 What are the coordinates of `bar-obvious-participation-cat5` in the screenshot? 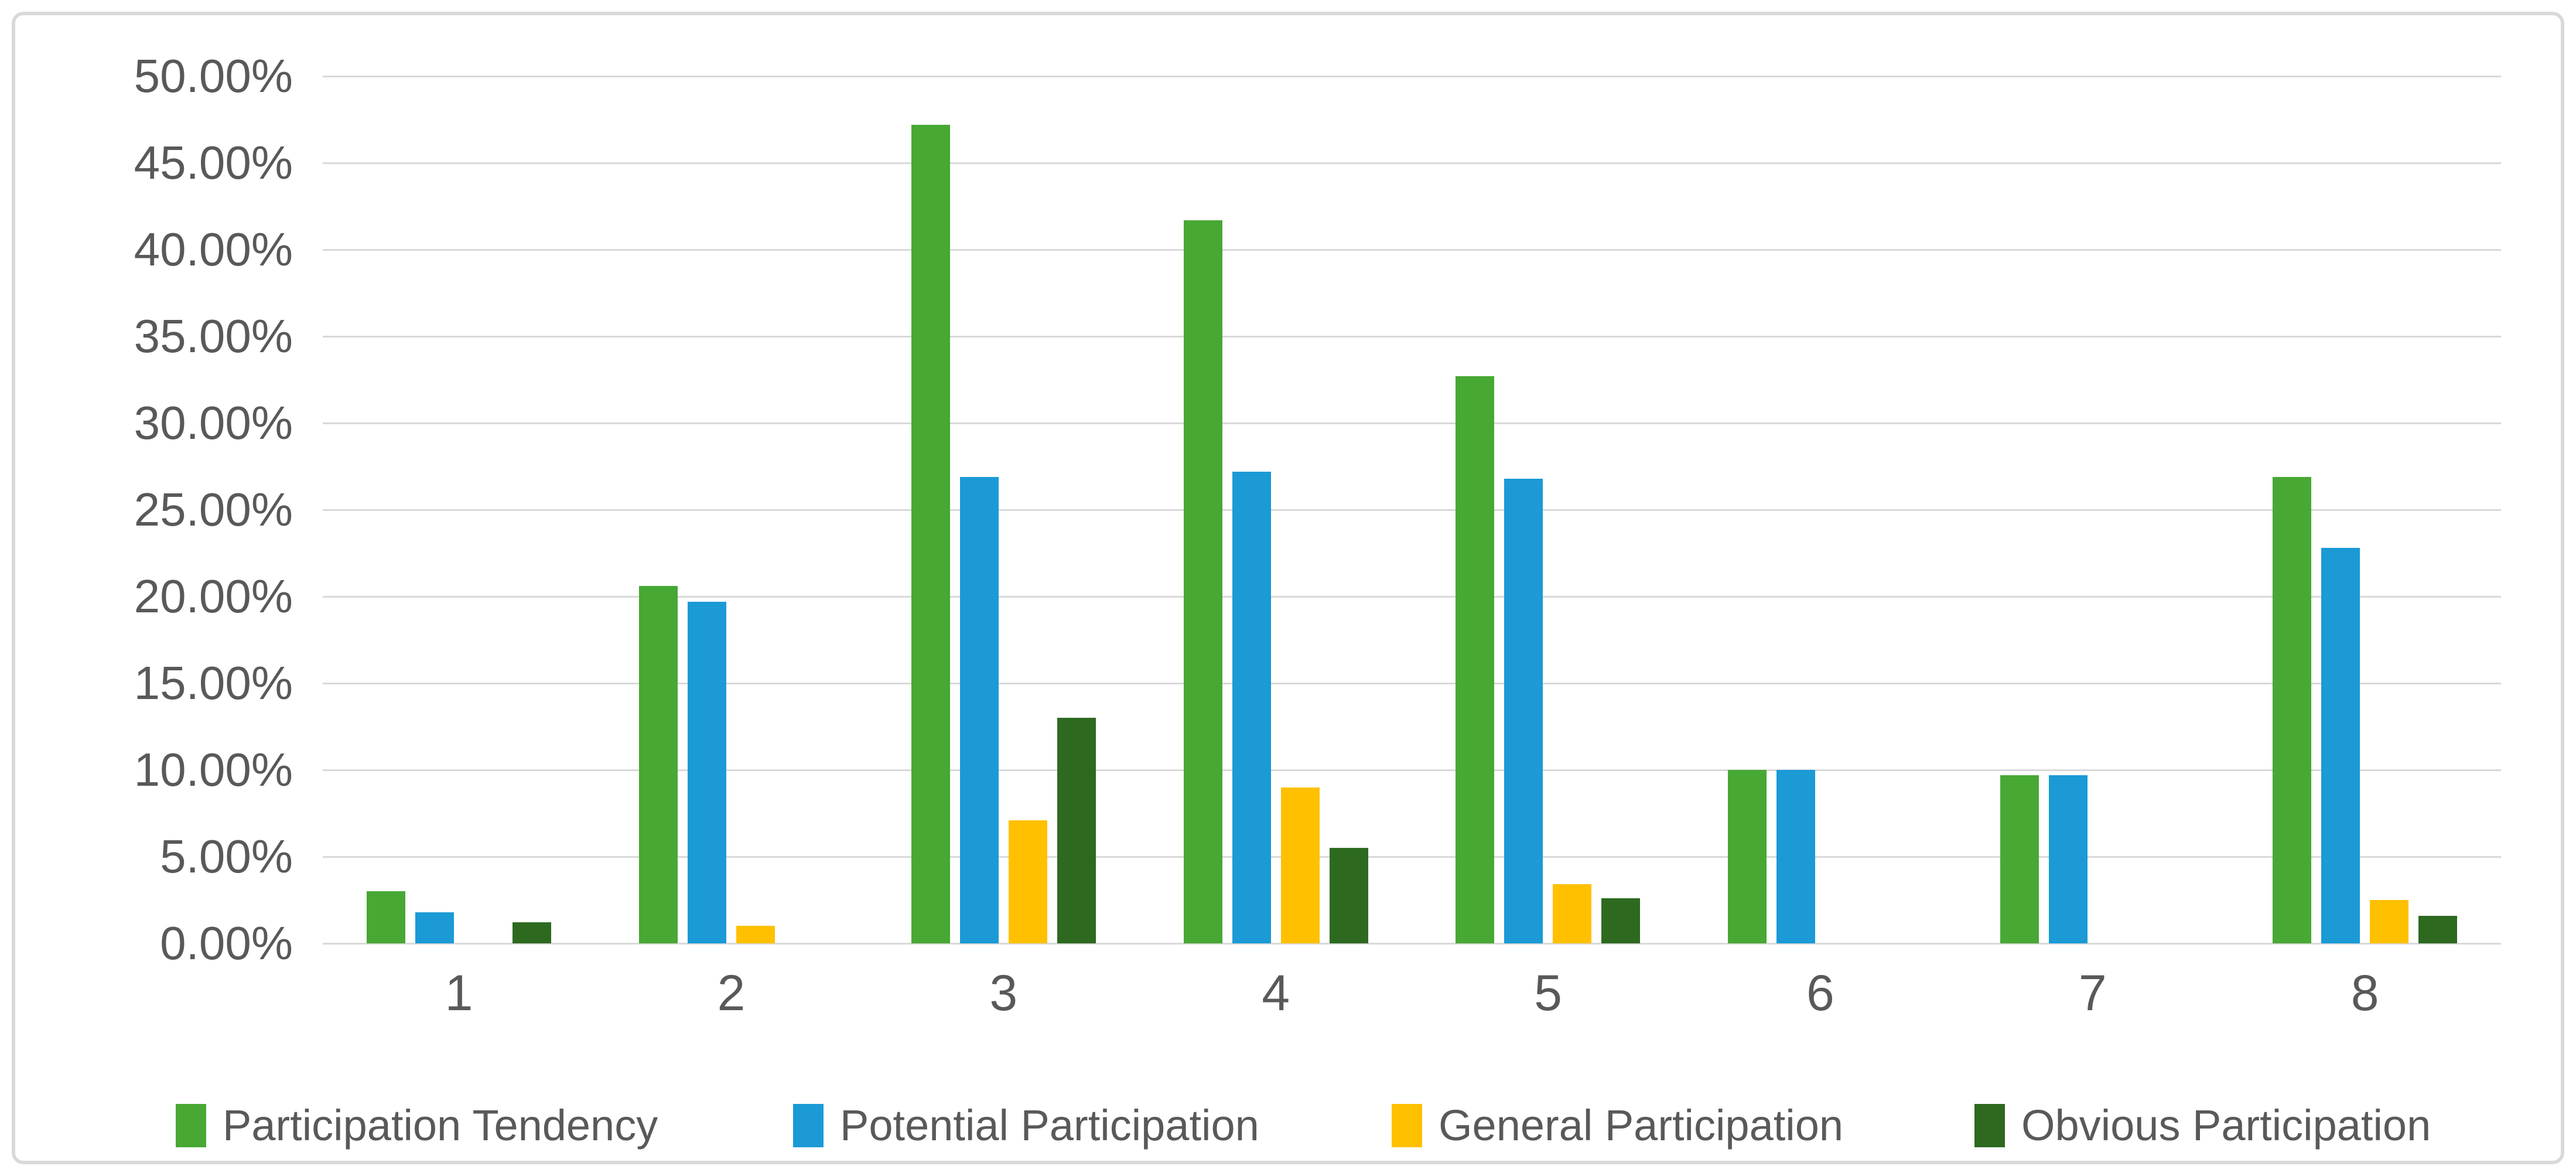 It's located at (1621, 920).